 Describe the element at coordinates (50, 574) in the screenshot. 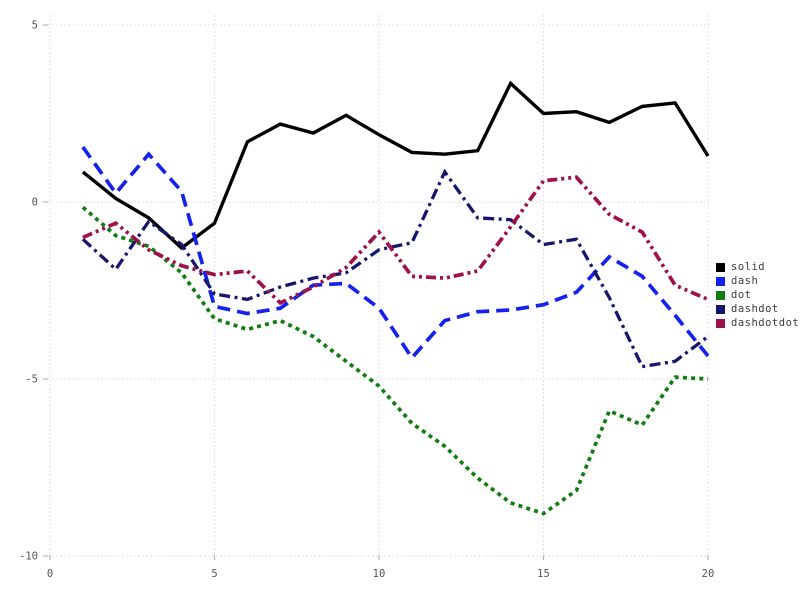

I see `x-tick-label: 0` at that location.